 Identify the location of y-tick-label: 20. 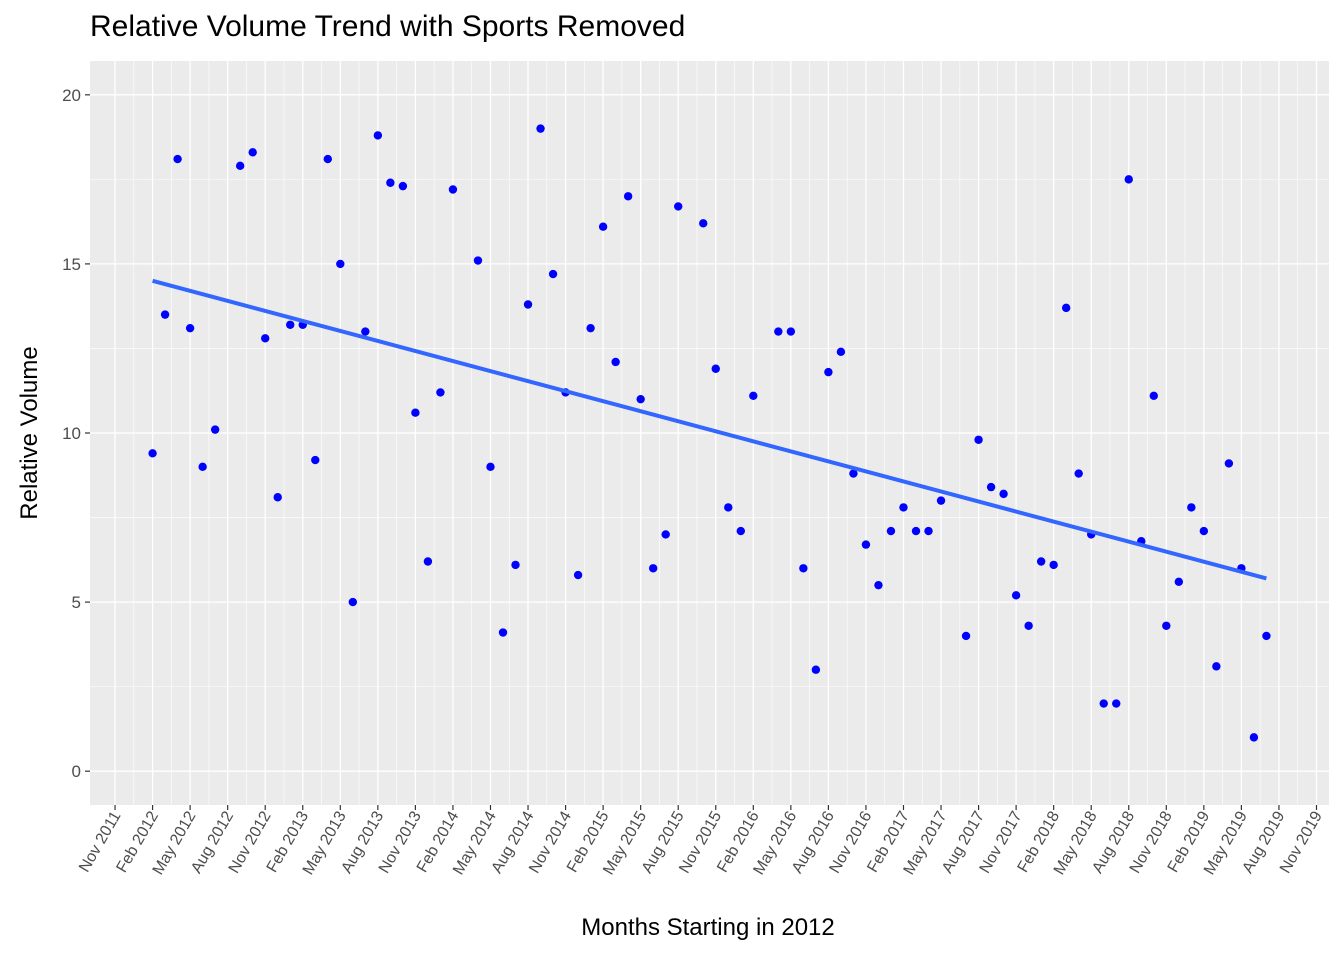
(71, 95).